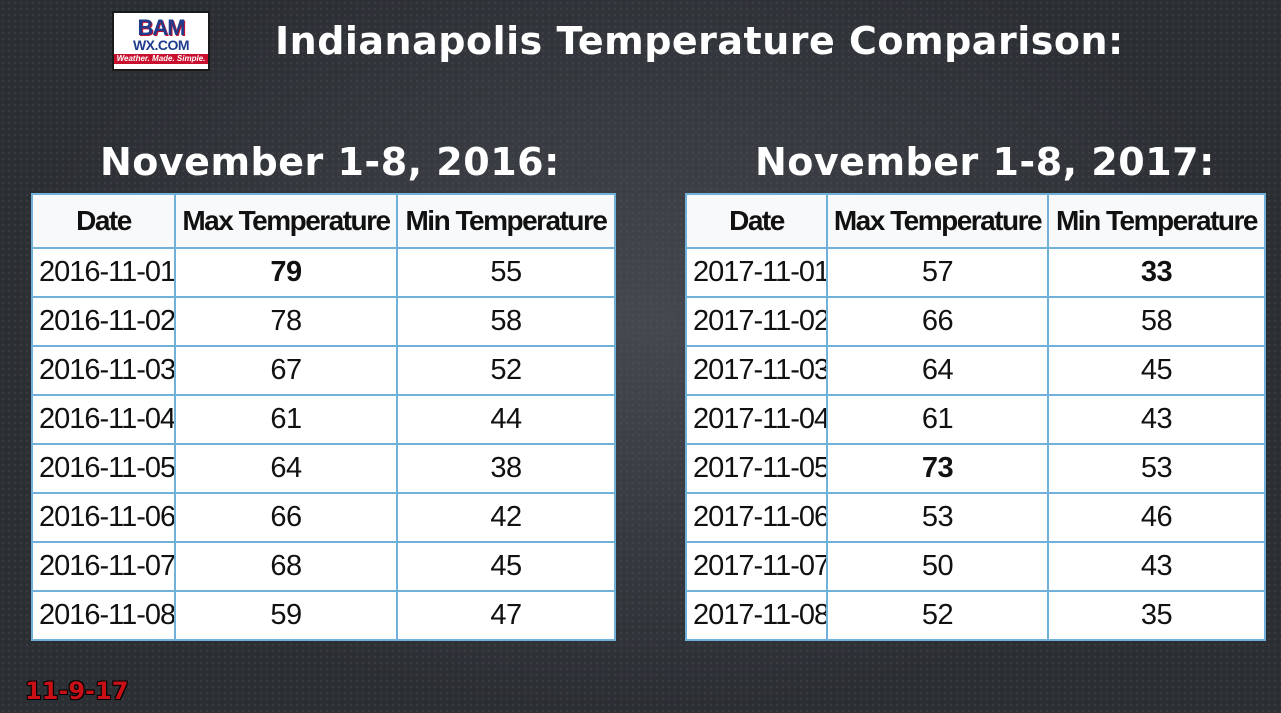  I want to click on footer-date: 11-9-17, so click(77, 691).